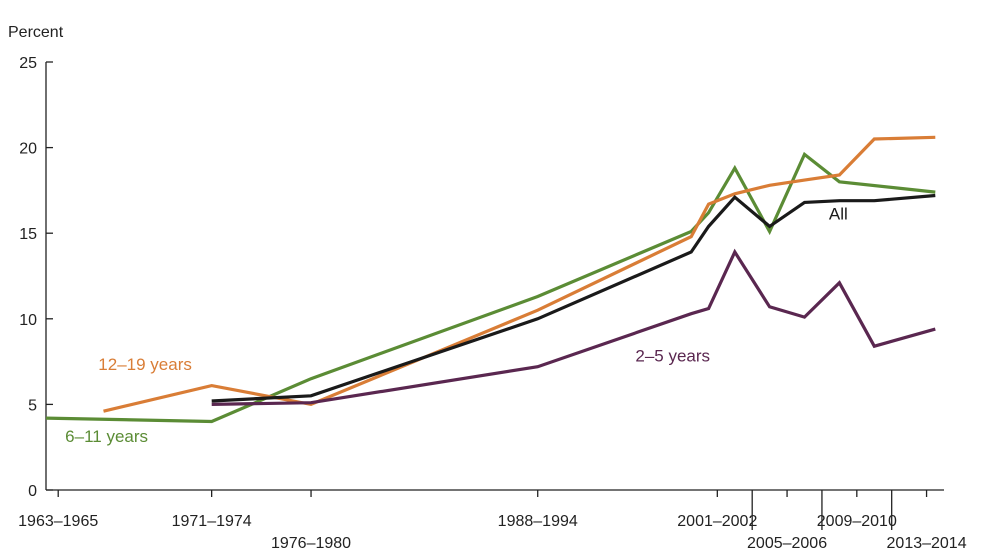  I want to click on x-tick-label: 1976–1980, so click(311, 543).